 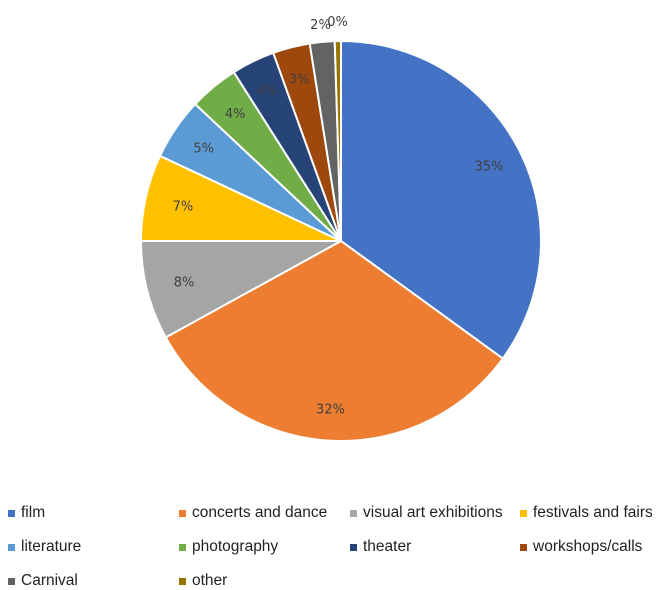 What do you see at coordinates (11, 513) in the screenshot?
I see `legend-swatch-film` at bounding box center [11, 513].